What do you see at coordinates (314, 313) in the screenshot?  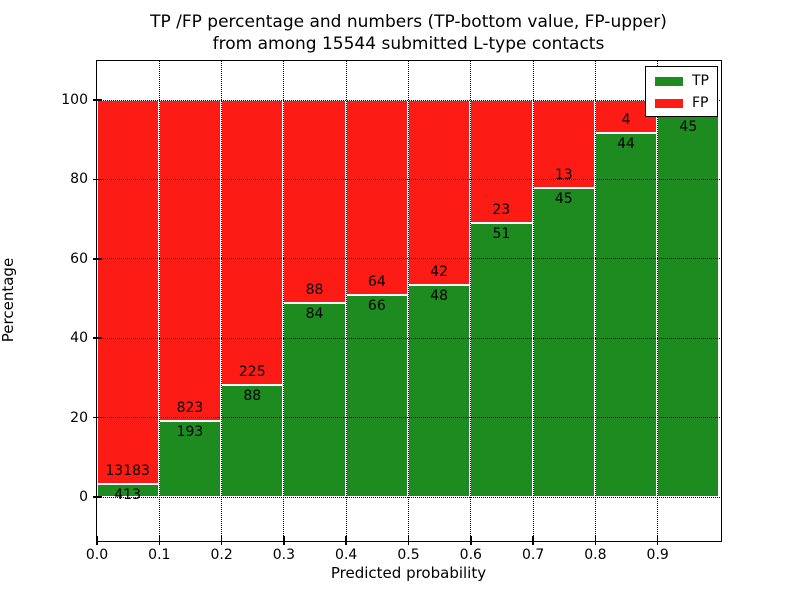 I see `tp-count-label: 84` at bounding box center [314, 313].